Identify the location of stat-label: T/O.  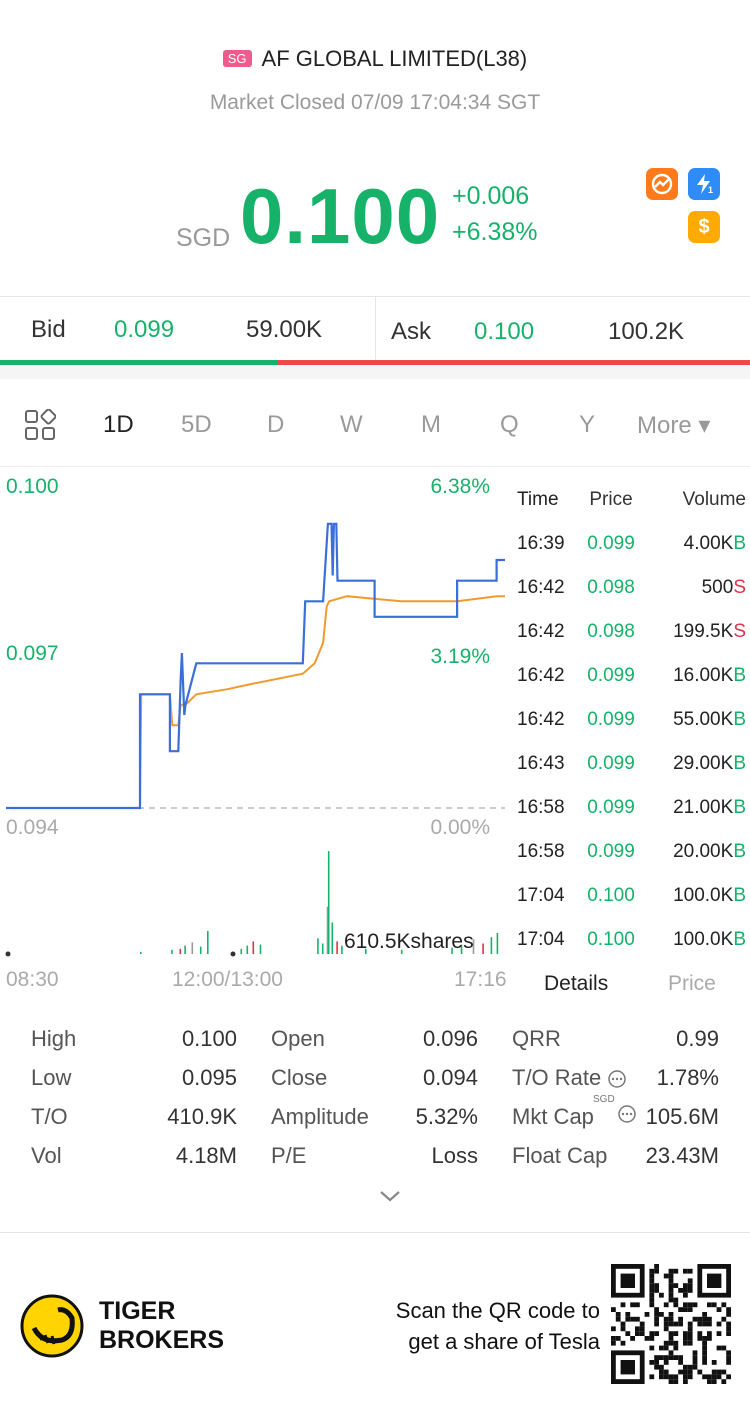
(49, 1116).